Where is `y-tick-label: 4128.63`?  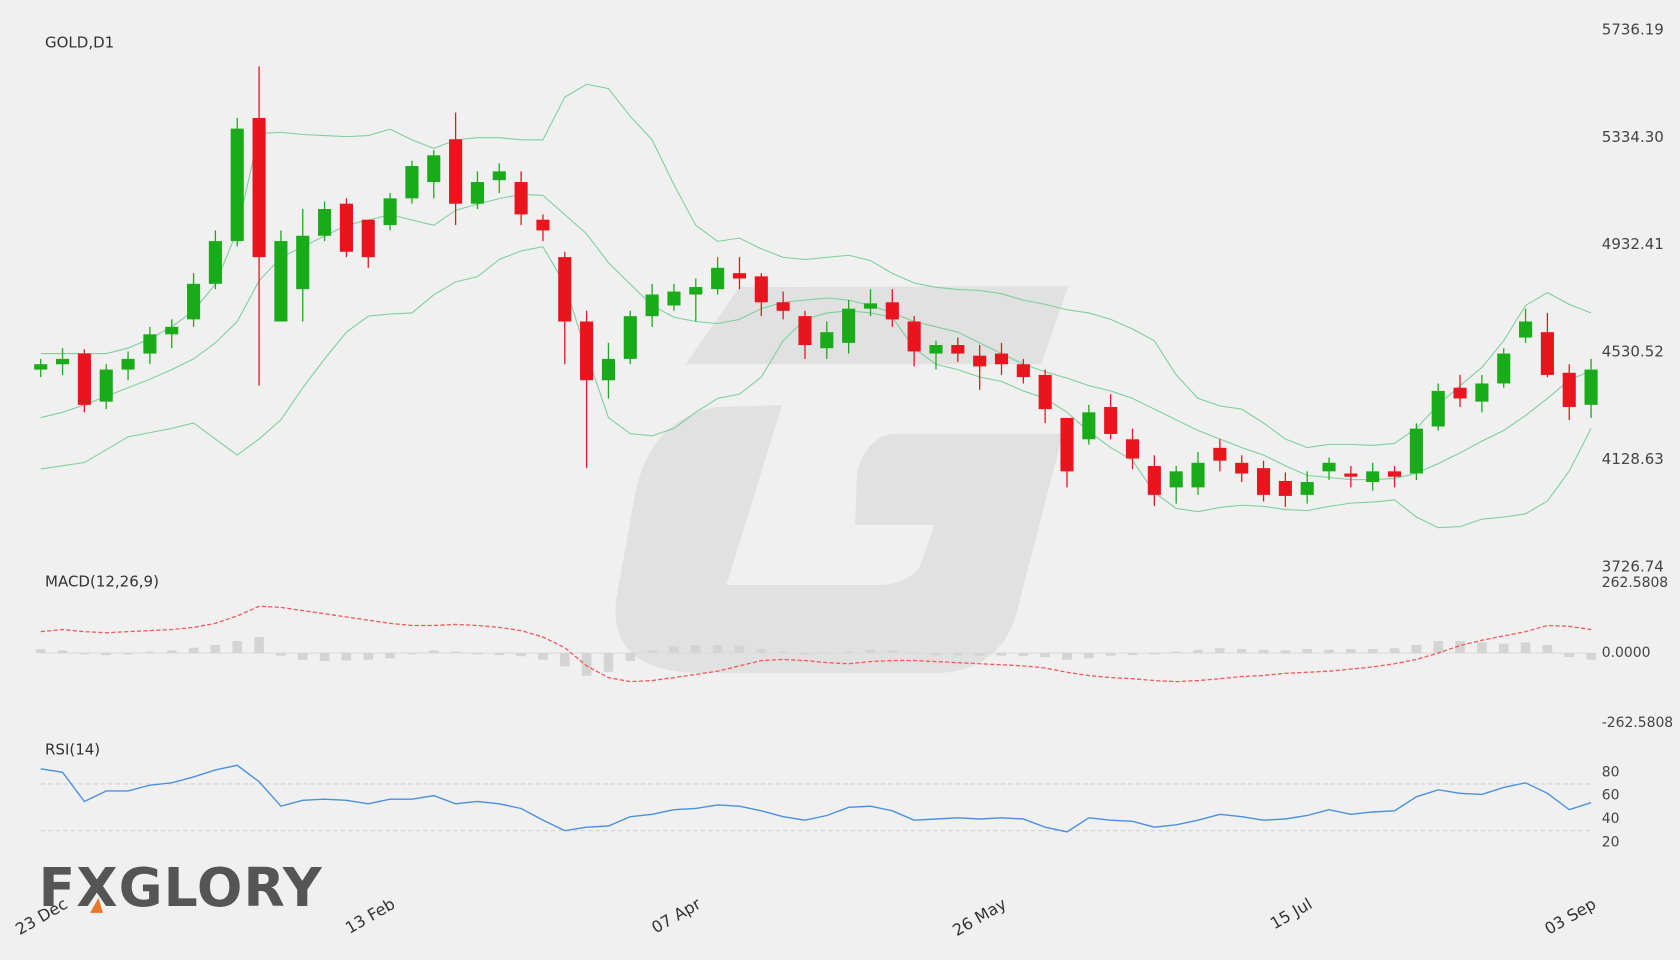 y-tick-label: 4128.63 is located at coordinates (1633, 459).